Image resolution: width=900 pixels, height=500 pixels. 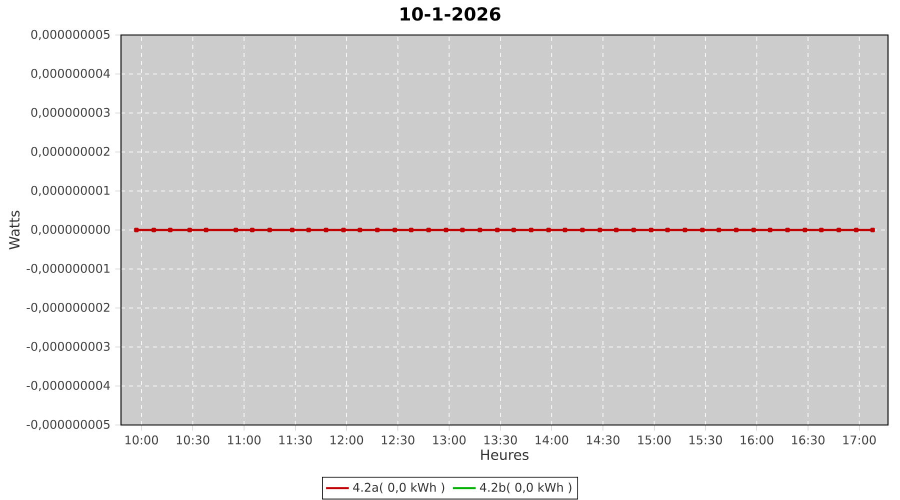 What do you see at coordinates (68, 269) in the screenshot?
I see `y-tick-label: -0,000000001` at bounding box center [68, 269].